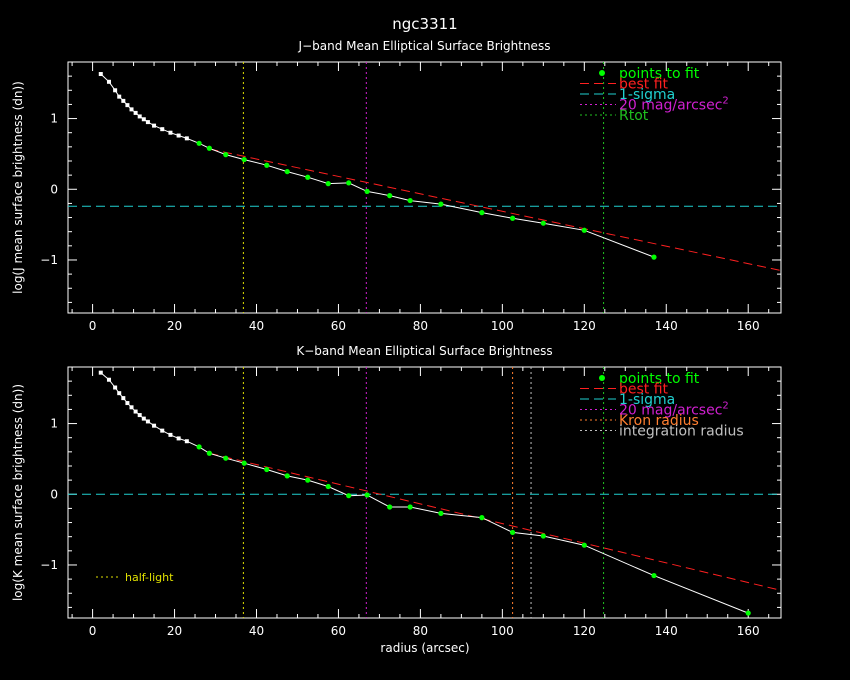 The image size is (850, 680). I want to click on x-axis-label: radius (arcsec), so click(424, 648).